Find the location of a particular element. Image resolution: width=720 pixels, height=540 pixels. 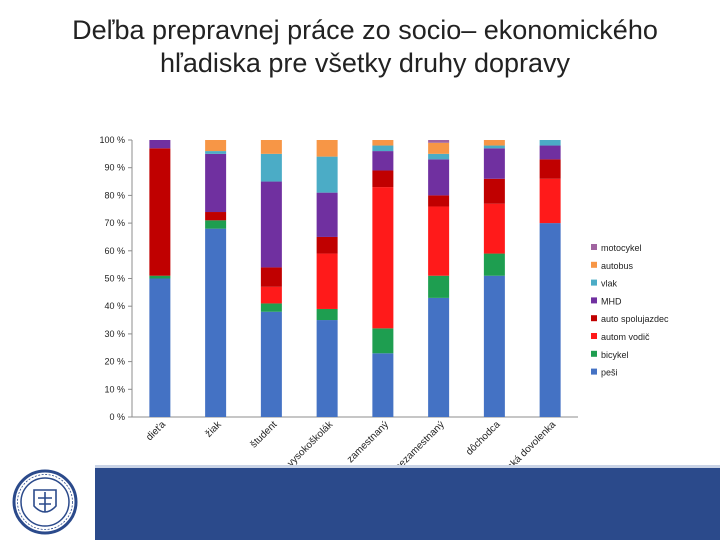

y-tick-label: 30 % is located at coordinates (114, 334).